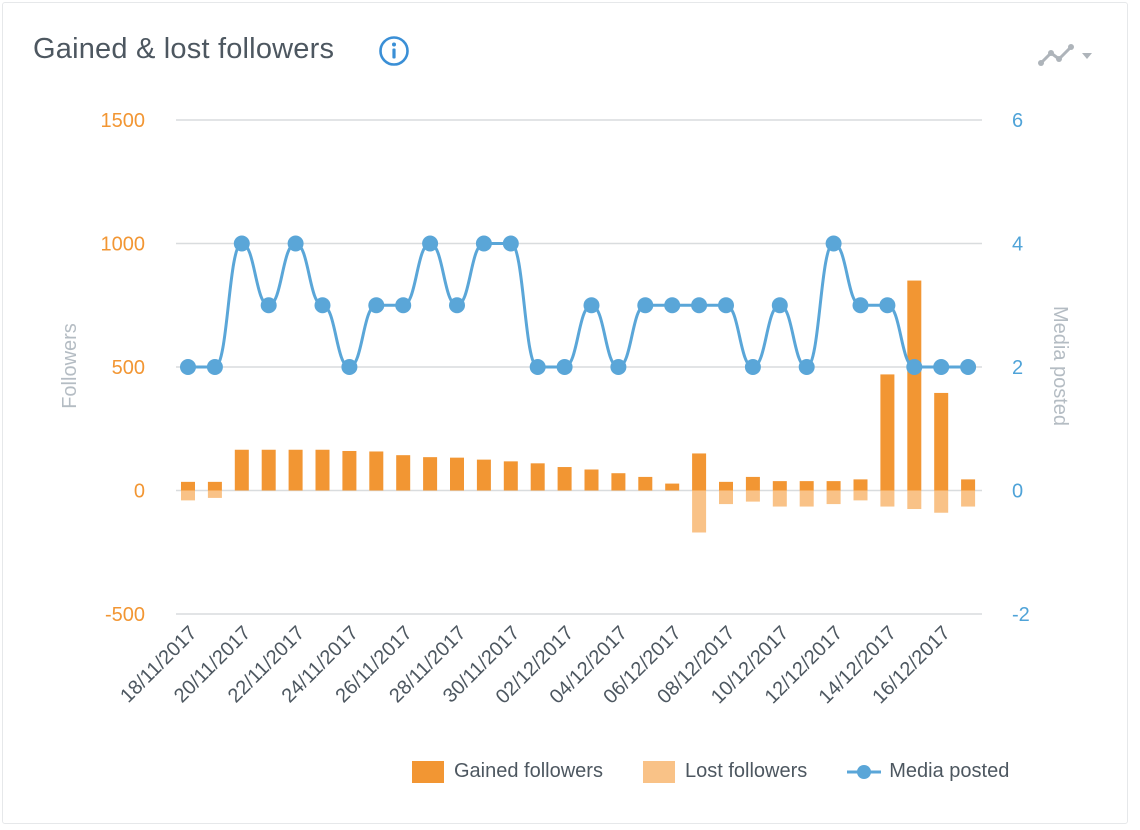 The width and height of the screenshot is (1140, 830). Describe the element at coordinates (1060, 366) in the screenshot. I see `y-right-axis-title: Media posted` at that location.